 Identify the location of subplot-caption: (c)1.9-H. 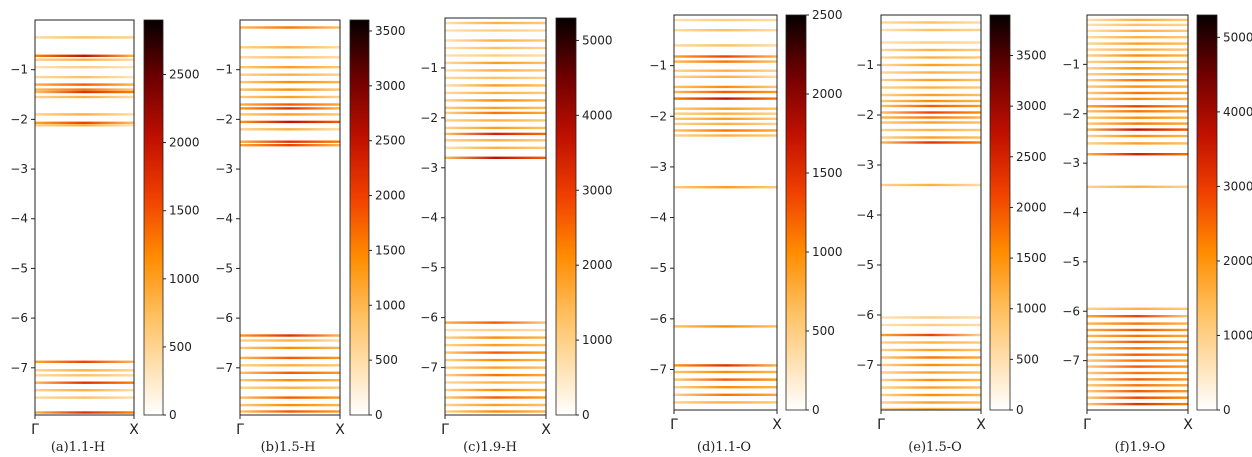
(490, 447).